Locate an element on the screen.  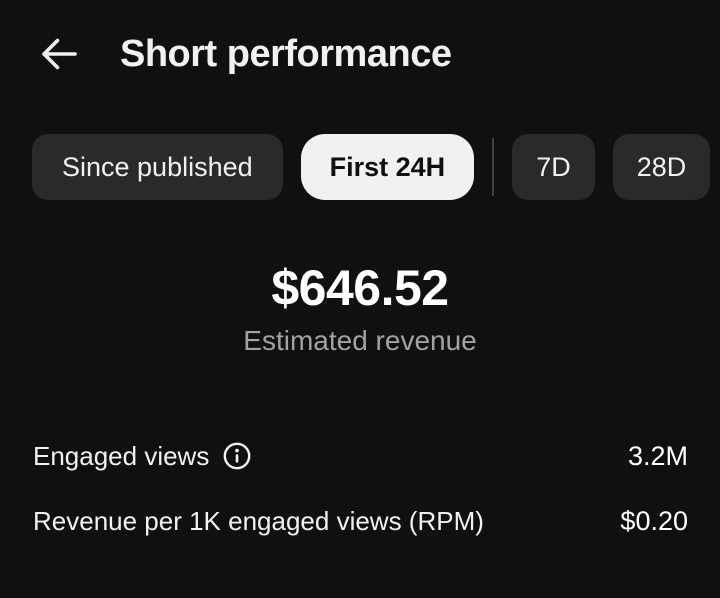
back-button is located at coordinates (59, 54).